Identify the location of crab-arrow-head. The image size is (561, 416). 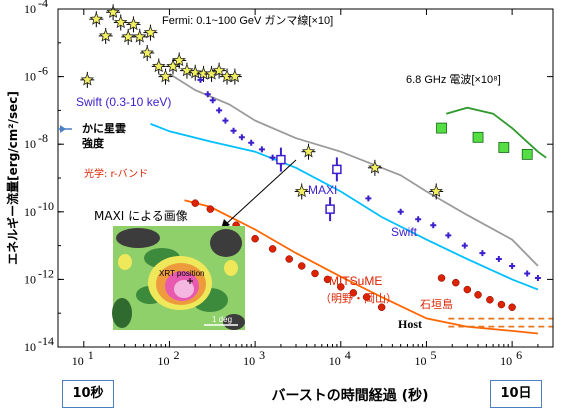
(63, 129).